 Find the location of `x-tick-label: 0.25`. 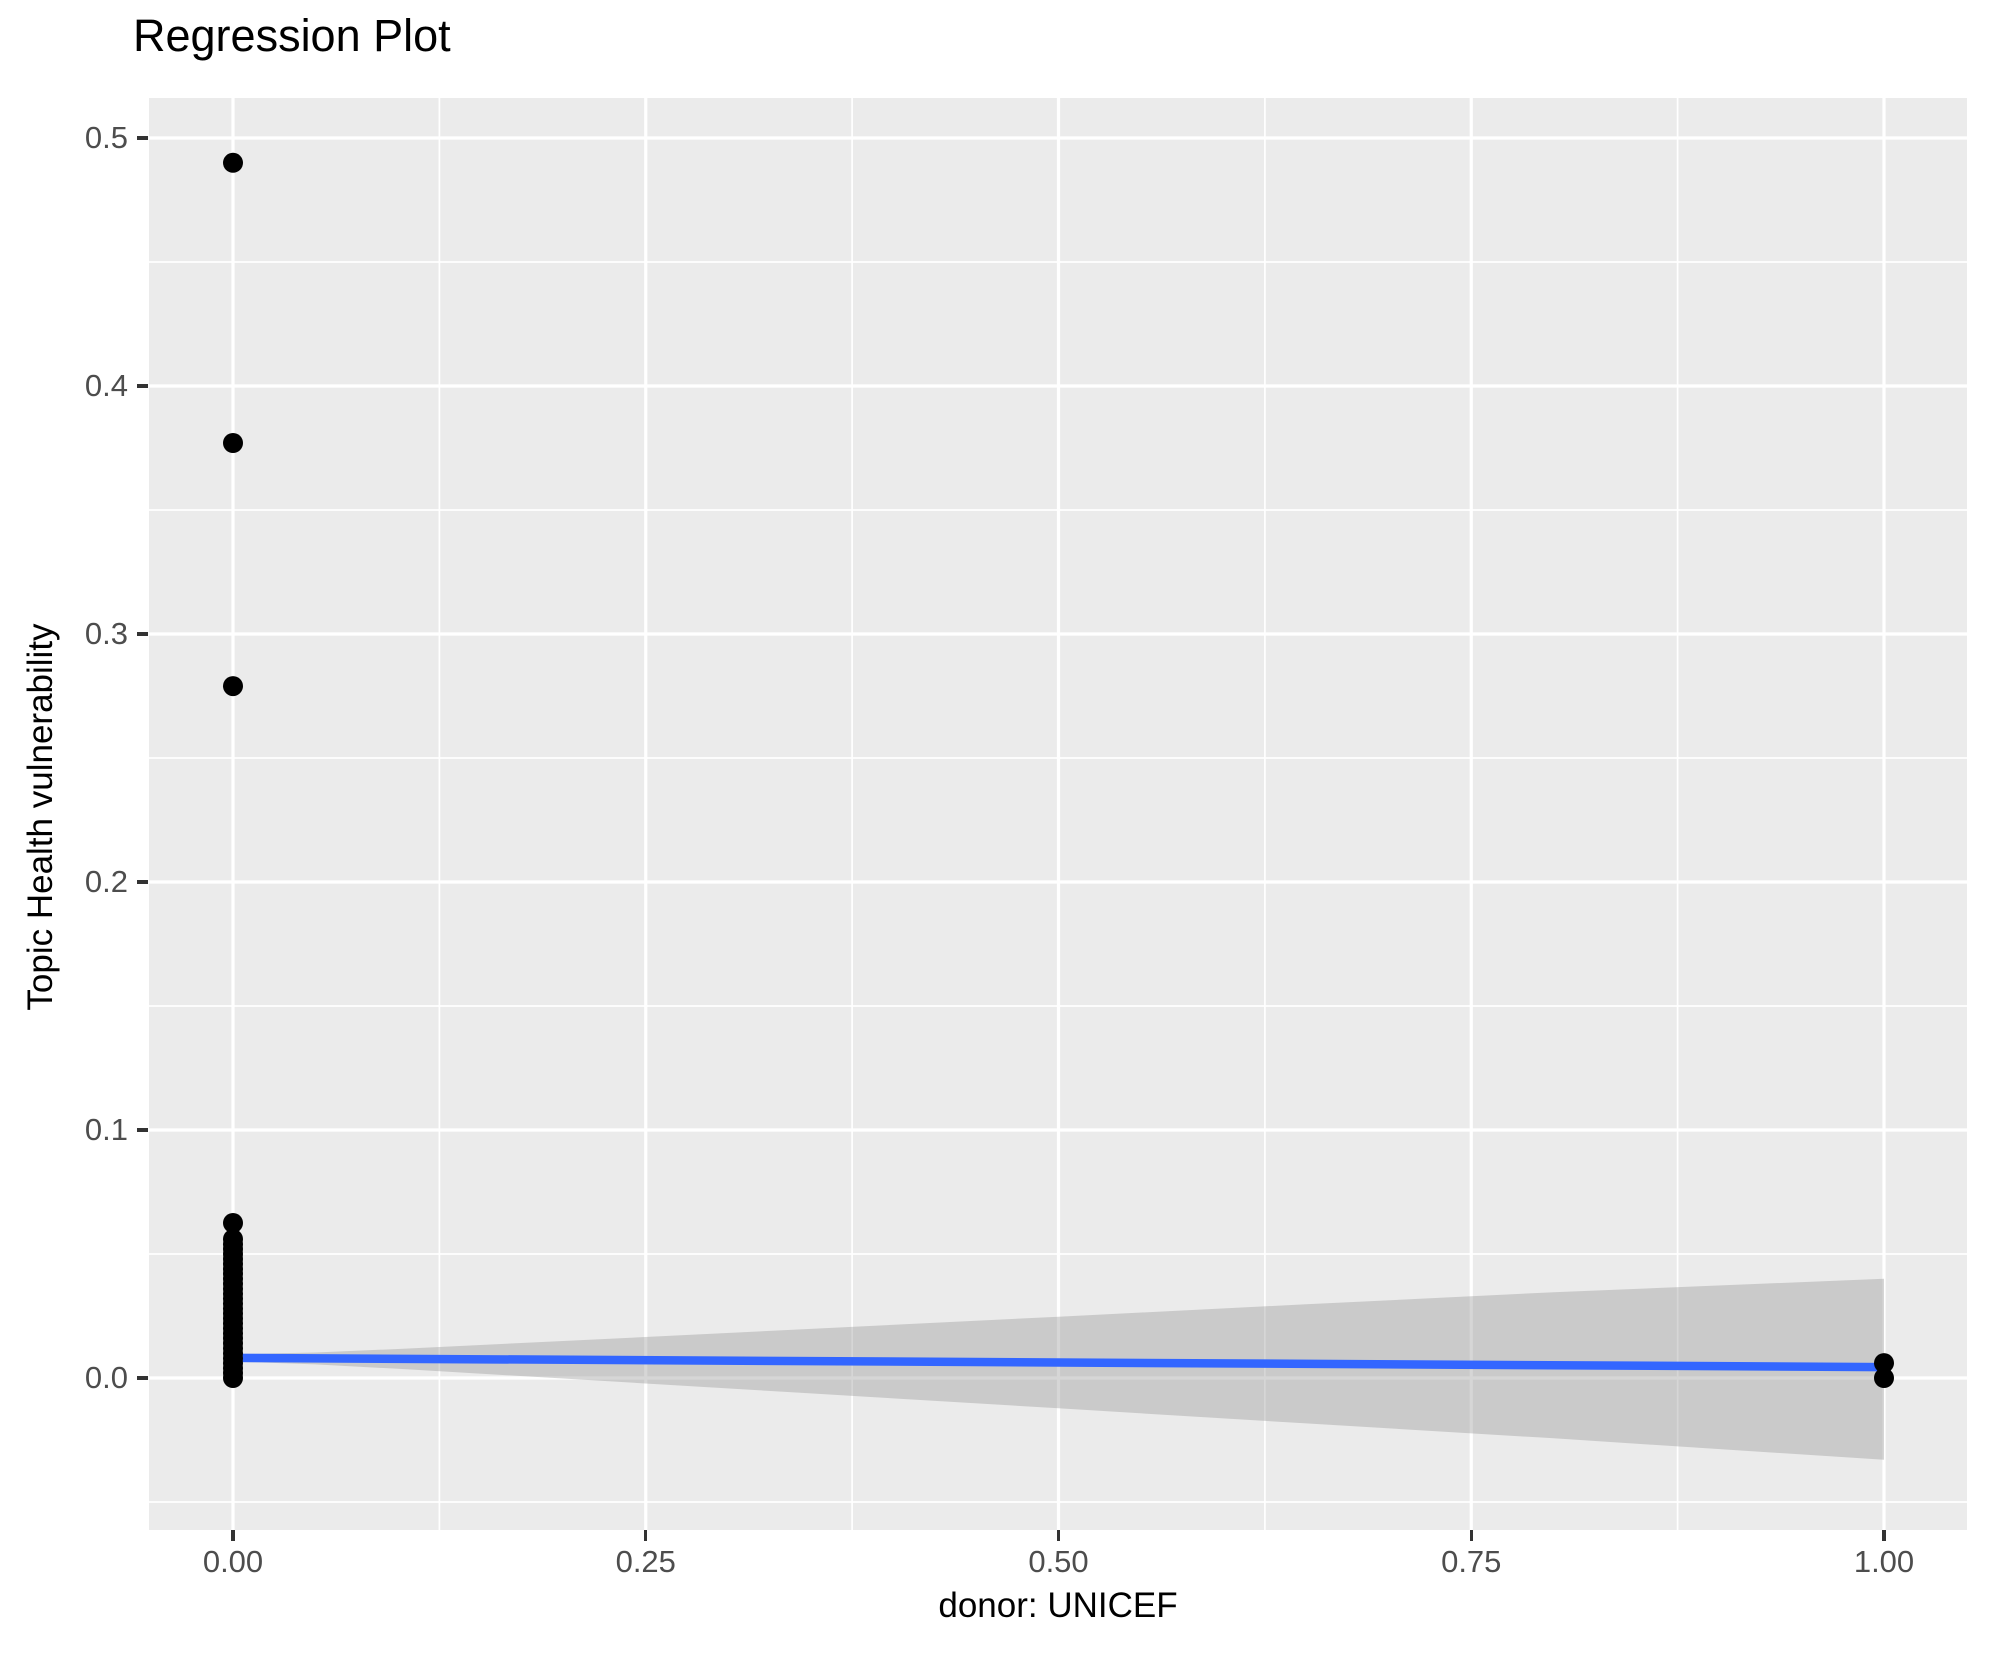

x-tick-label: 0.25 is located at coordinates (645, 1561).